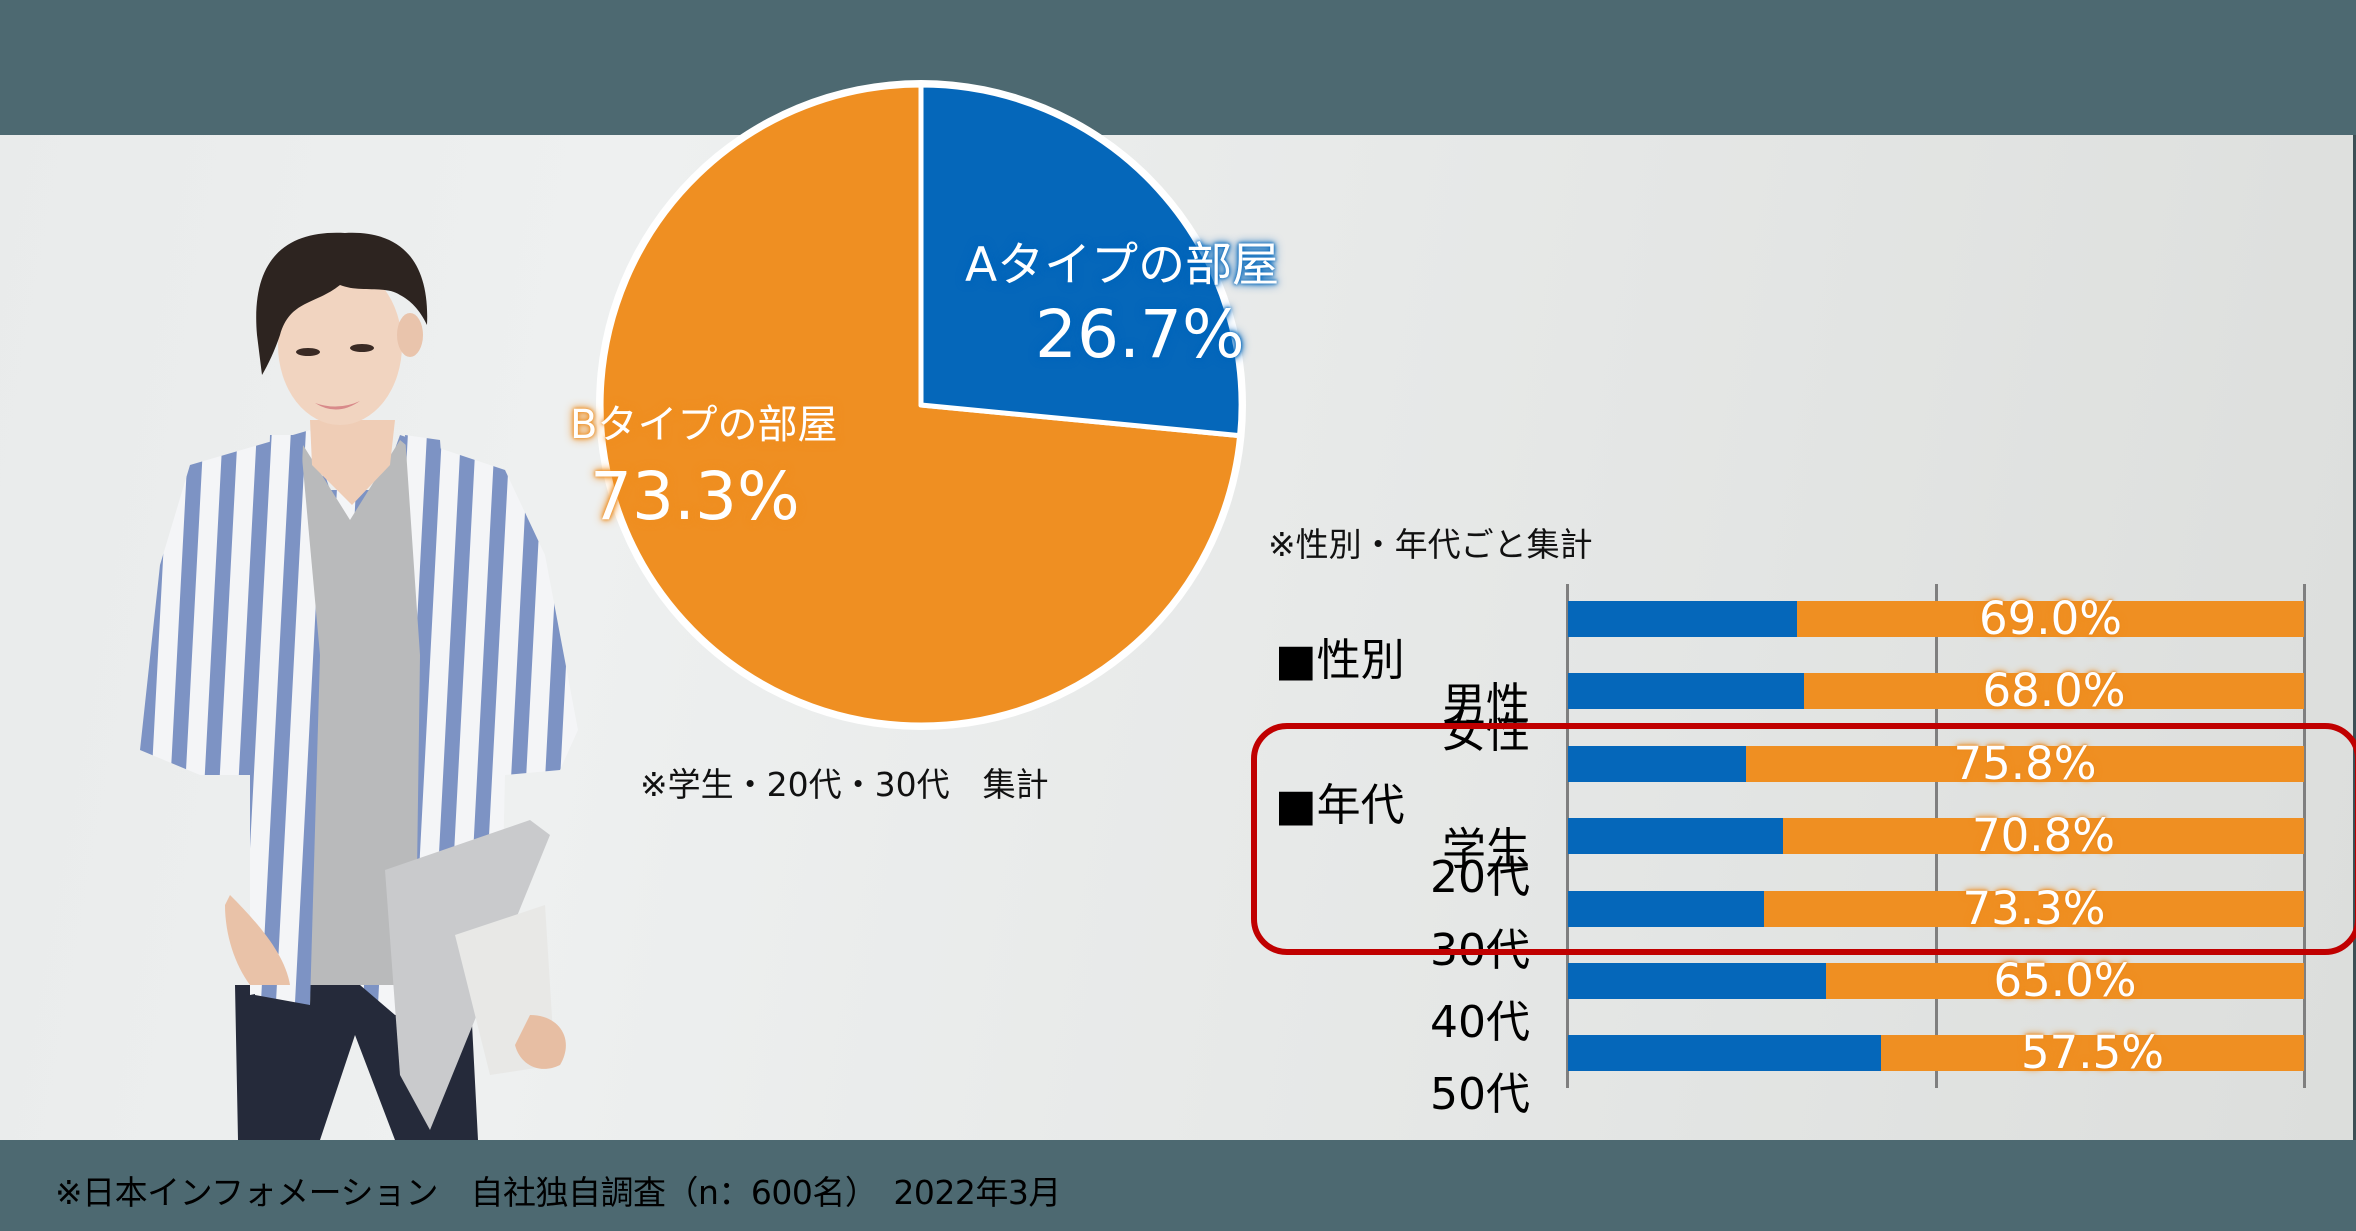 Image resolution: width=2356 pixels, height=1231 pixels. What do you see at coordinates (1430, 544) in the screenshot?
I see `bar-chart-subtitle: ※性別・年代ごと集計` at bounding box center [1430, 544].